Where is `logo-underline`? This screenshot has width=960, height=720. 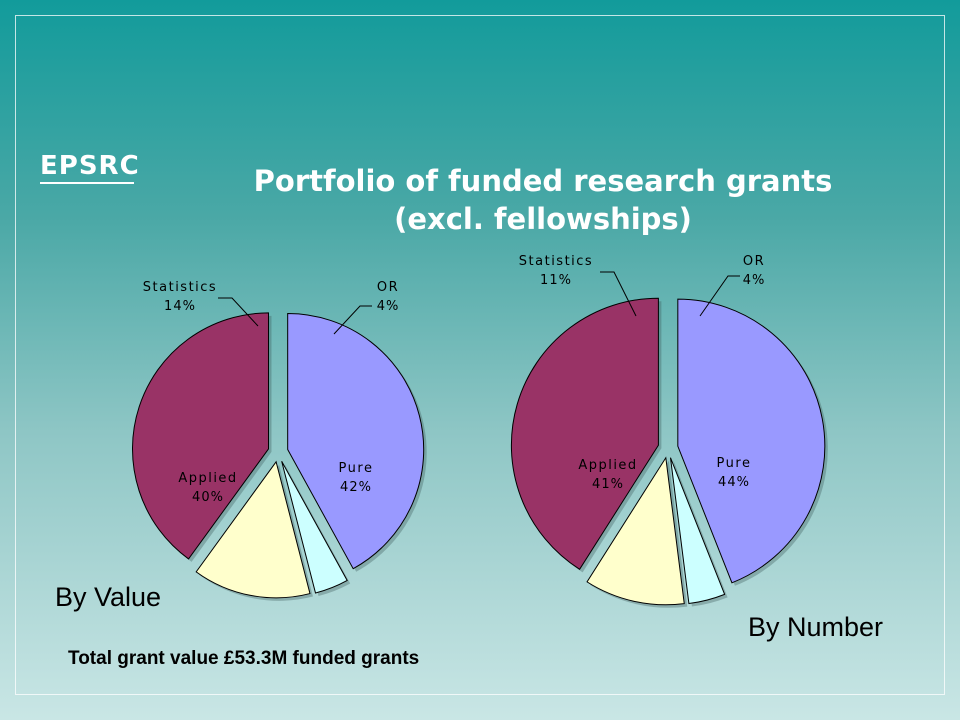
logo-underline is located at coordinates (87, 183).